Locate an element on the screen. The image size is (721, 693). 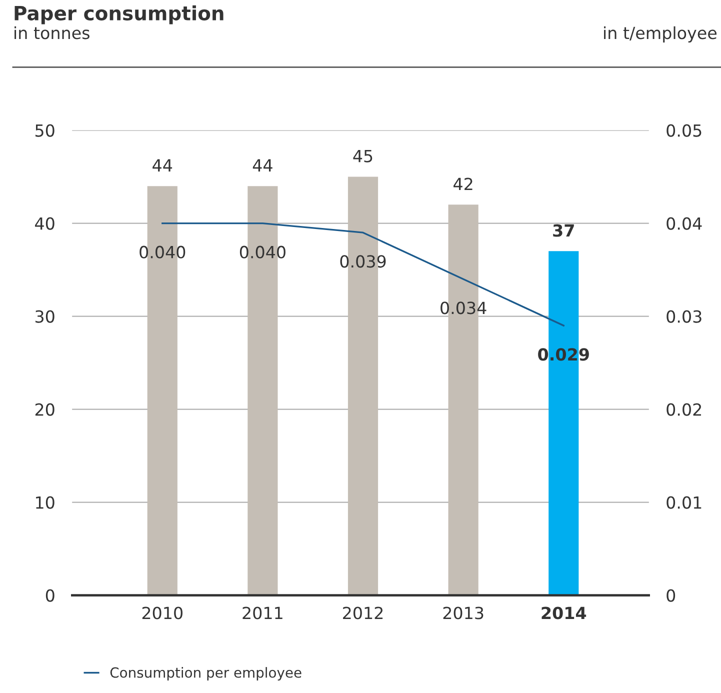
y-tick-label: 20 is located at coordinates (44, 409).